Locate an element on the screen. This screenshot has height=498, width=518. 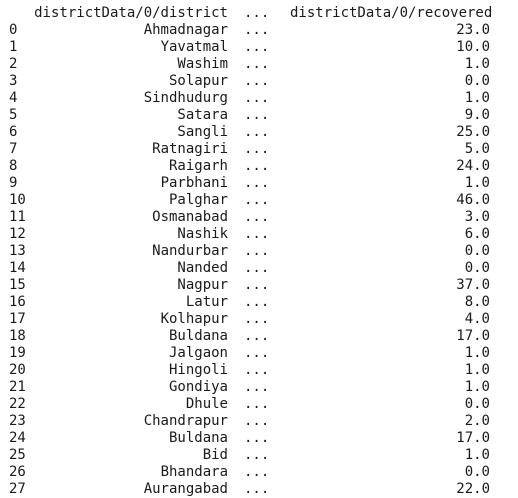
row-index: 22 is located at coordinates (17, 404).